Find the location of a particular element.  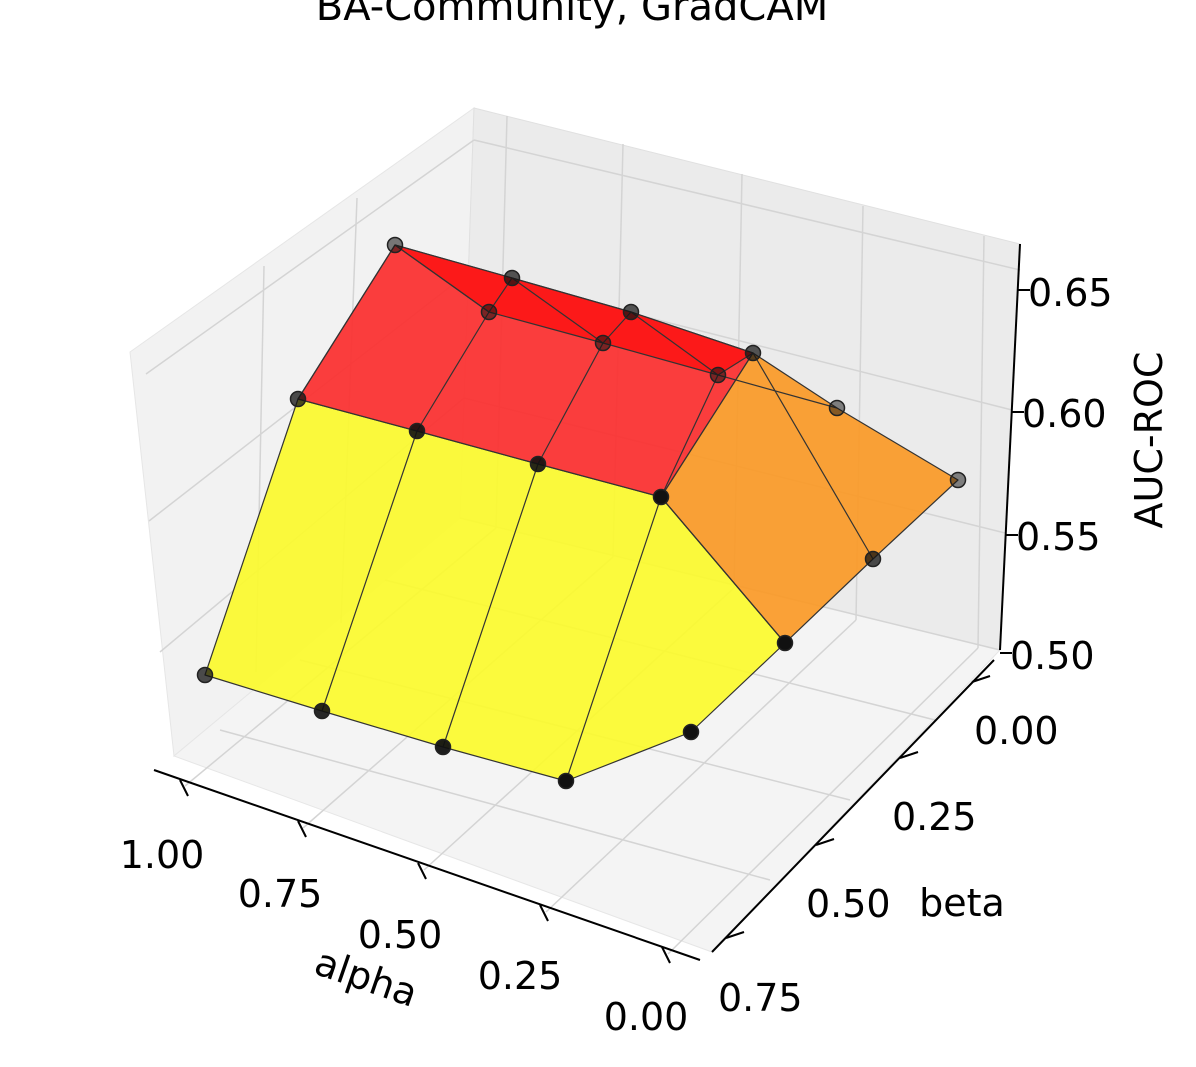

z-tick-label: 0.50 is located at coordinates (1052, 656).